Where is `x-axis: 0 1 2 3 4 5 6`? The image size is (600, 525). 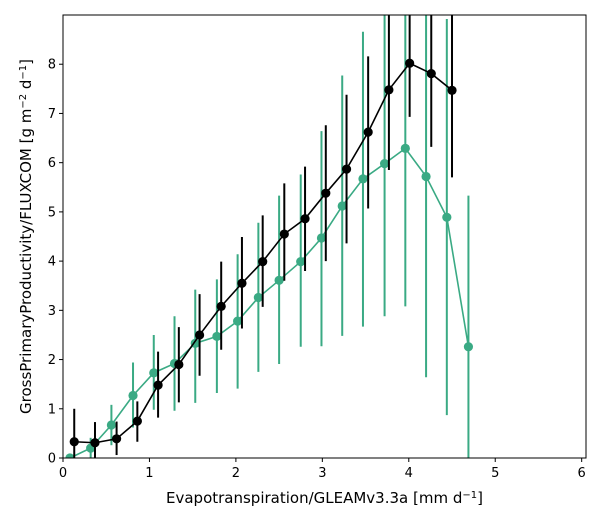 x-axis: 0 1 2 3 4 5 6 is located at coordinates (322, 469).